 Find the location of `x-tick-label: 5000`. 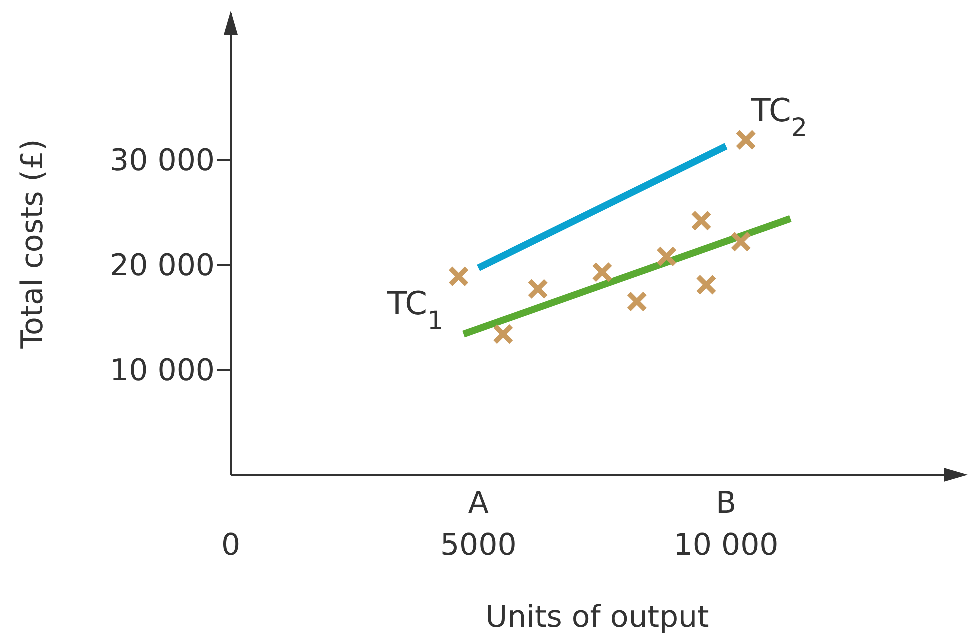

x-tick-label: 5000 is located at coordinates (478, 545).